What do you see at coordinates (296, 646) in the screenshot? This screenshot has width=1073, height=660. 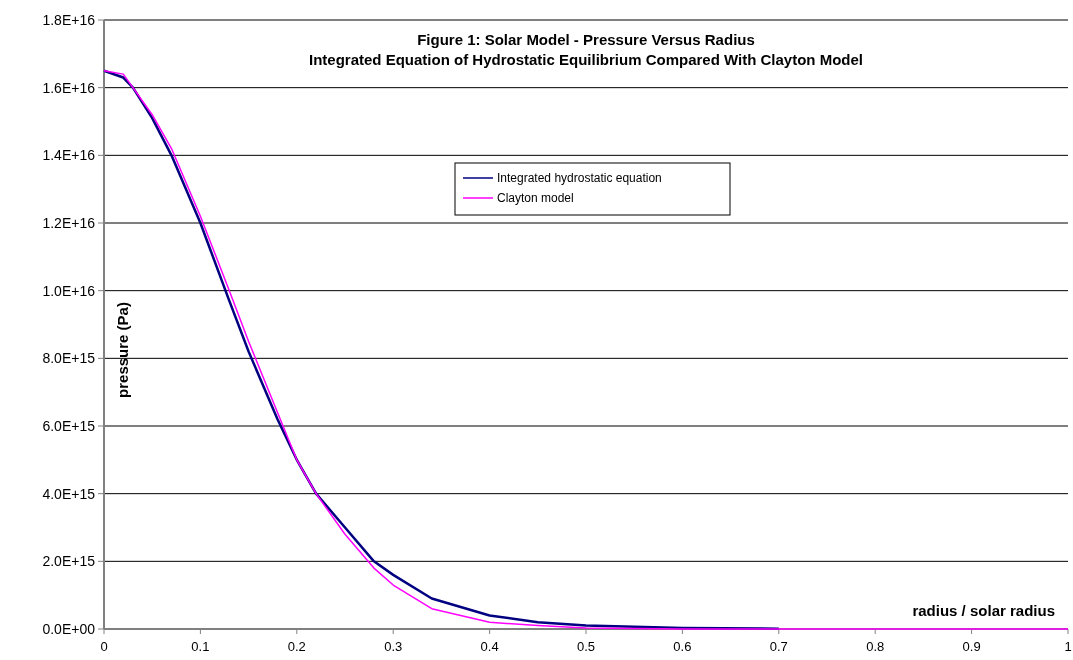 I see `x-tick-label: 0.2` at bounding box center [296, 646].